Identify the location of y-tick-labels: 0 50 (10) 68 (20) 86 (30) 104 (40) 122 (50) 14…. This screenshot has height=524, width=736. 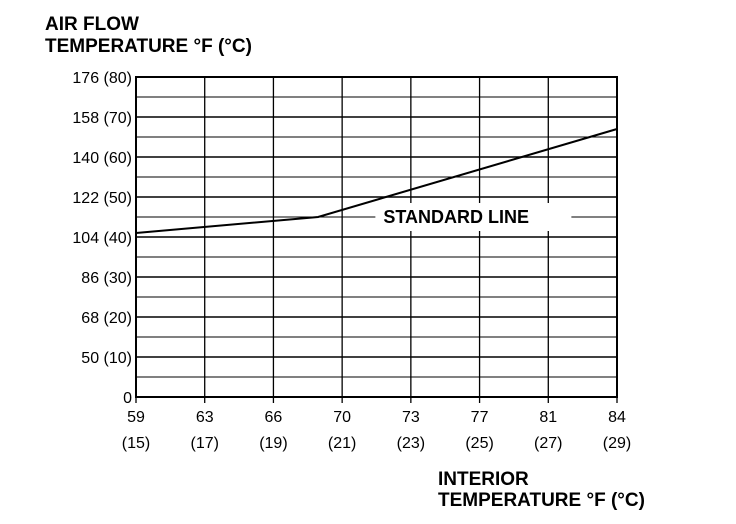
(102, 238).